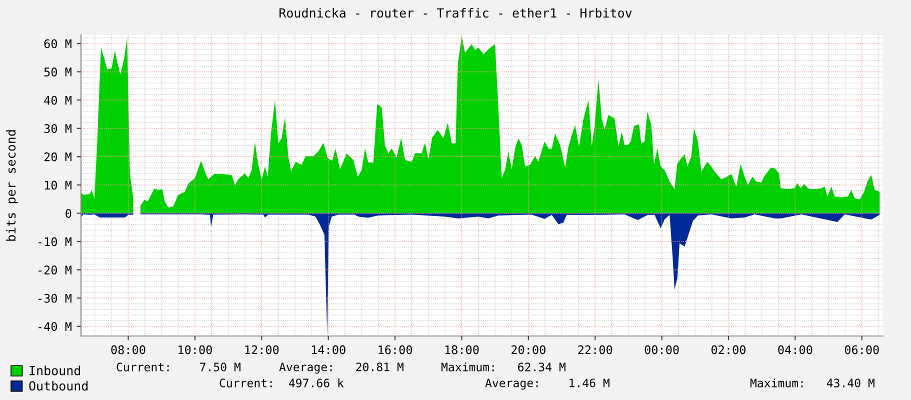  Describe the element at coordinates (456, 13) in the screenshot. I see `chart-title: Roudnicka - router - Traffic - ether1 - Hrbitov` at that location.